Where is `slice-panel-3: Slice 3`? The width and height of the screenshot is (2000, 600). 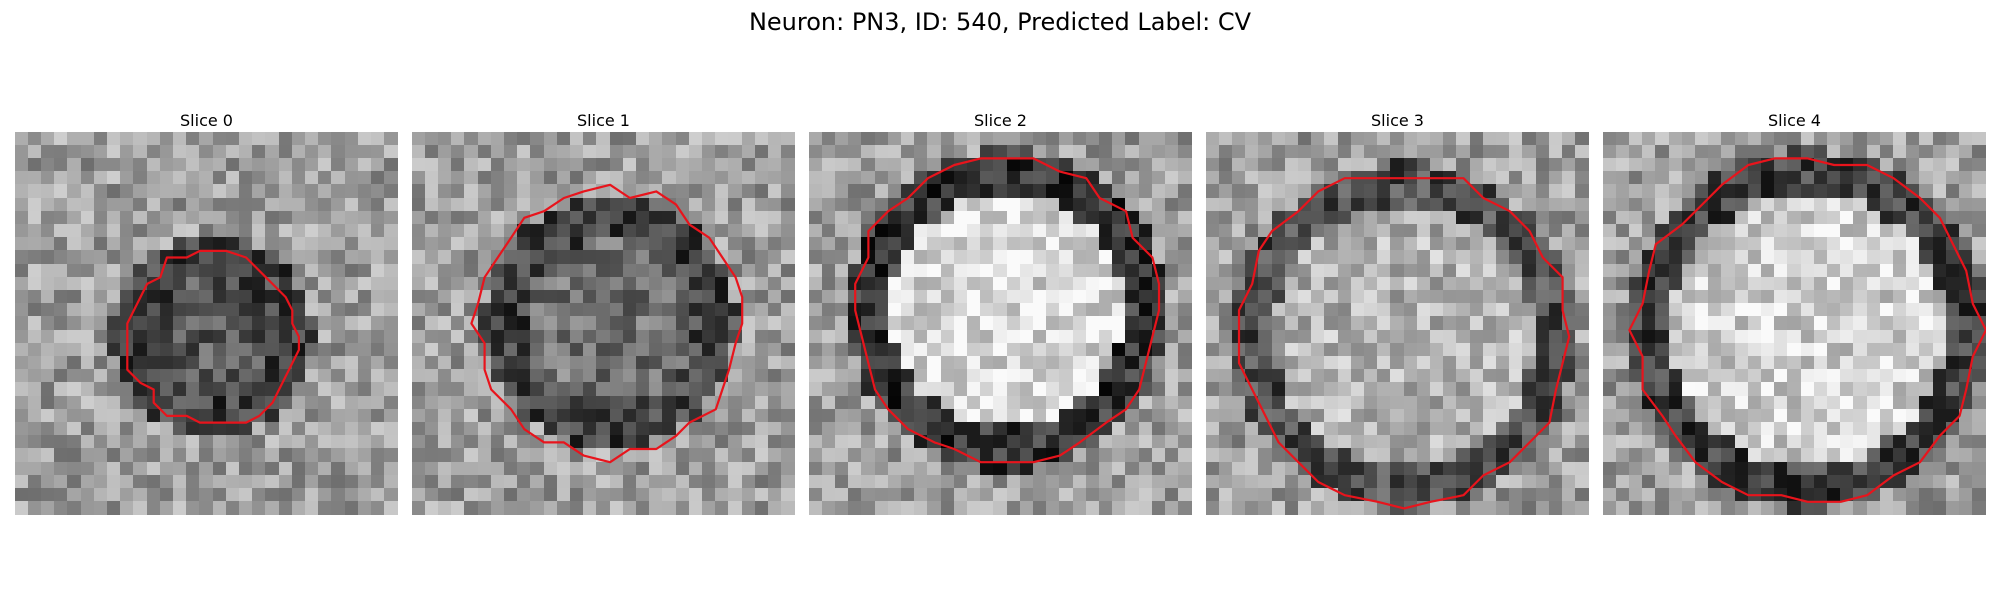
slice-panel-3: Slice 3 is located at coordinates (1397, 312).